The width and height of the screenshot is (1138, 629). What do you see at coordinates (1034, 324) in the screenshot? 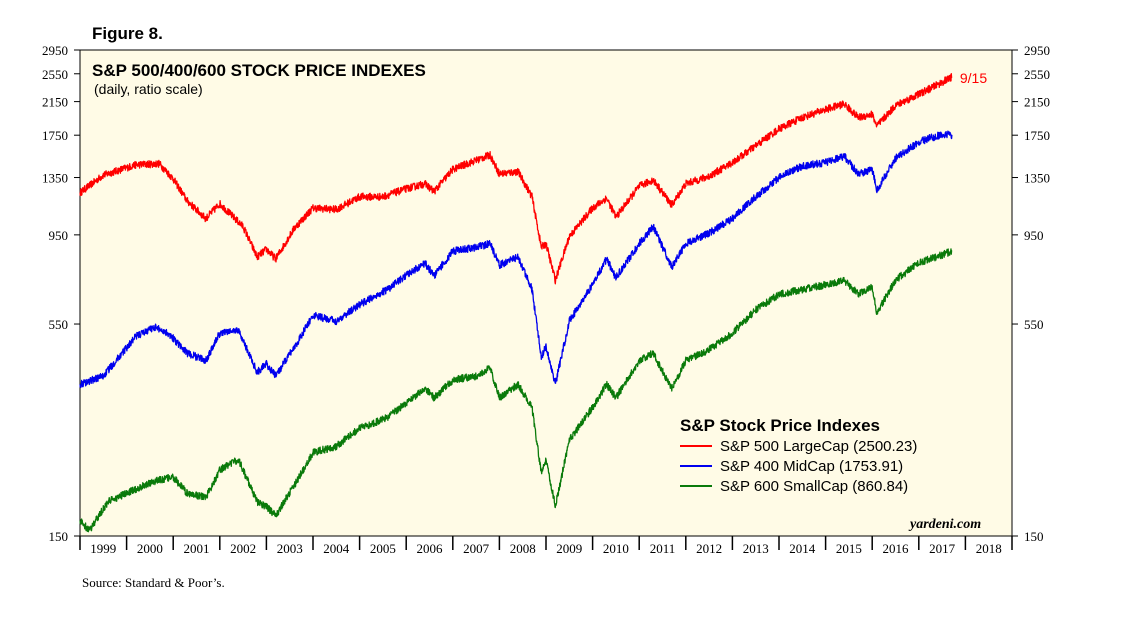
I see `y-tick-label-right: 550` at bounding box center [1034, 324].